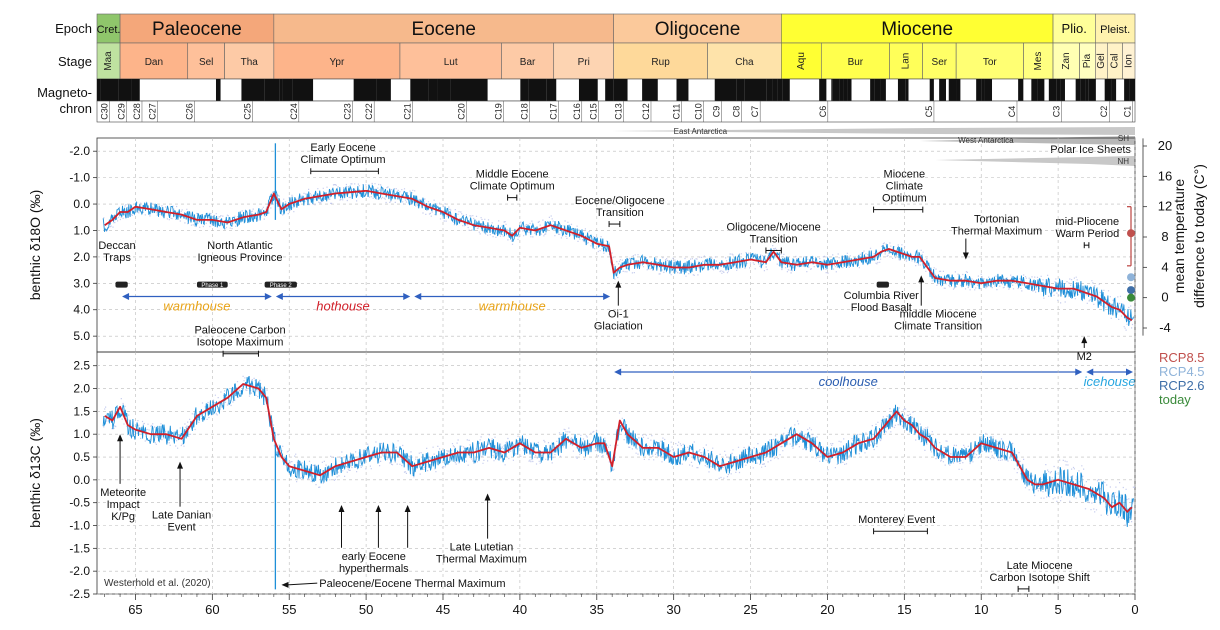 Image resolution: width=1220 pixels, height=630 pixels. Describe the element at coordinates (117, 258) in the screenshot. I see `annotation-line: Traps` at that location.